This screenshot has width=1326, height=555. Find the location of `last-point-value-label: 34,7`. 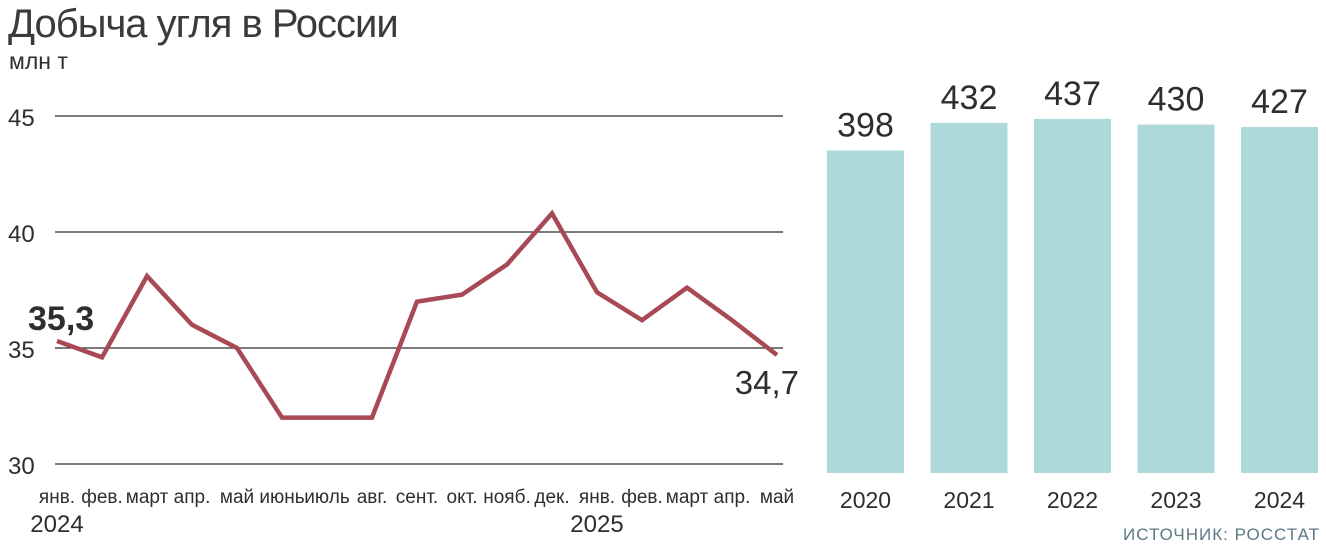

last-point-value-label: 34,7 is located at coordinates (767, 382).